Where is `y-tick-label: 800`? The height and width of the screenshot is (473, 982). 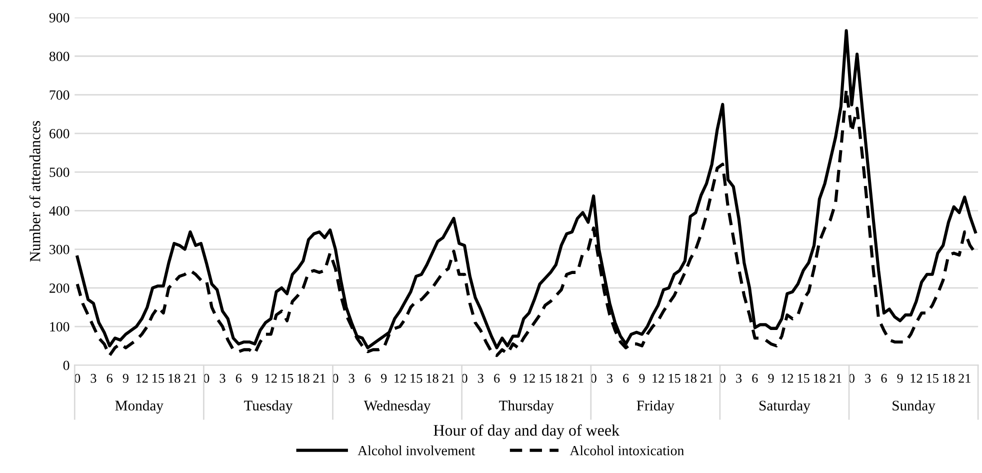
y-tick-label: 800 is located at coordinates (59, 57).